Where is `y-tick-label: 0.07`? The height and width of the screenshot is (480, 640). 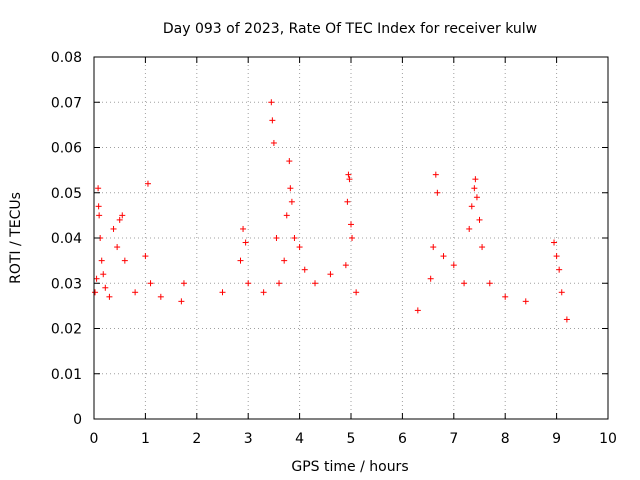
y-tick-label: 0.07 is located at coordinates (66, 103).